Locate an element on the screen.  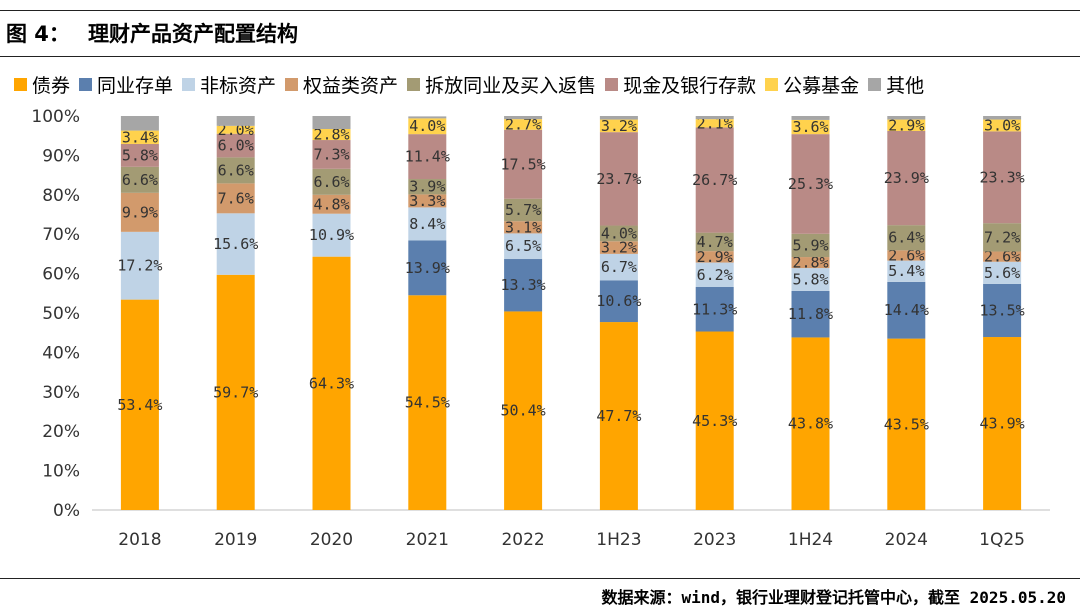
chart-legend: 债券 同业存单 非标资产 权益类资产 拆放同业及买入返售 现金及银行存款 公募基金 其他 is located at coordinates (473, 84).